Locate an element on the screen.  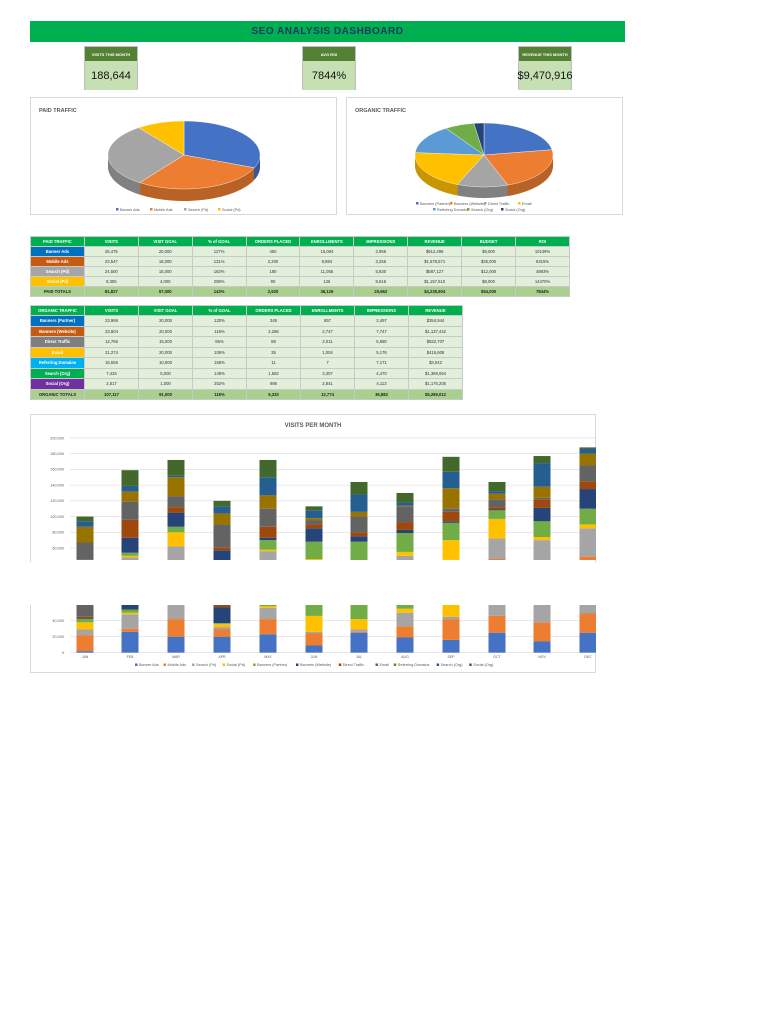
table-cell: 91,000 is located at coordinates (165, 394).